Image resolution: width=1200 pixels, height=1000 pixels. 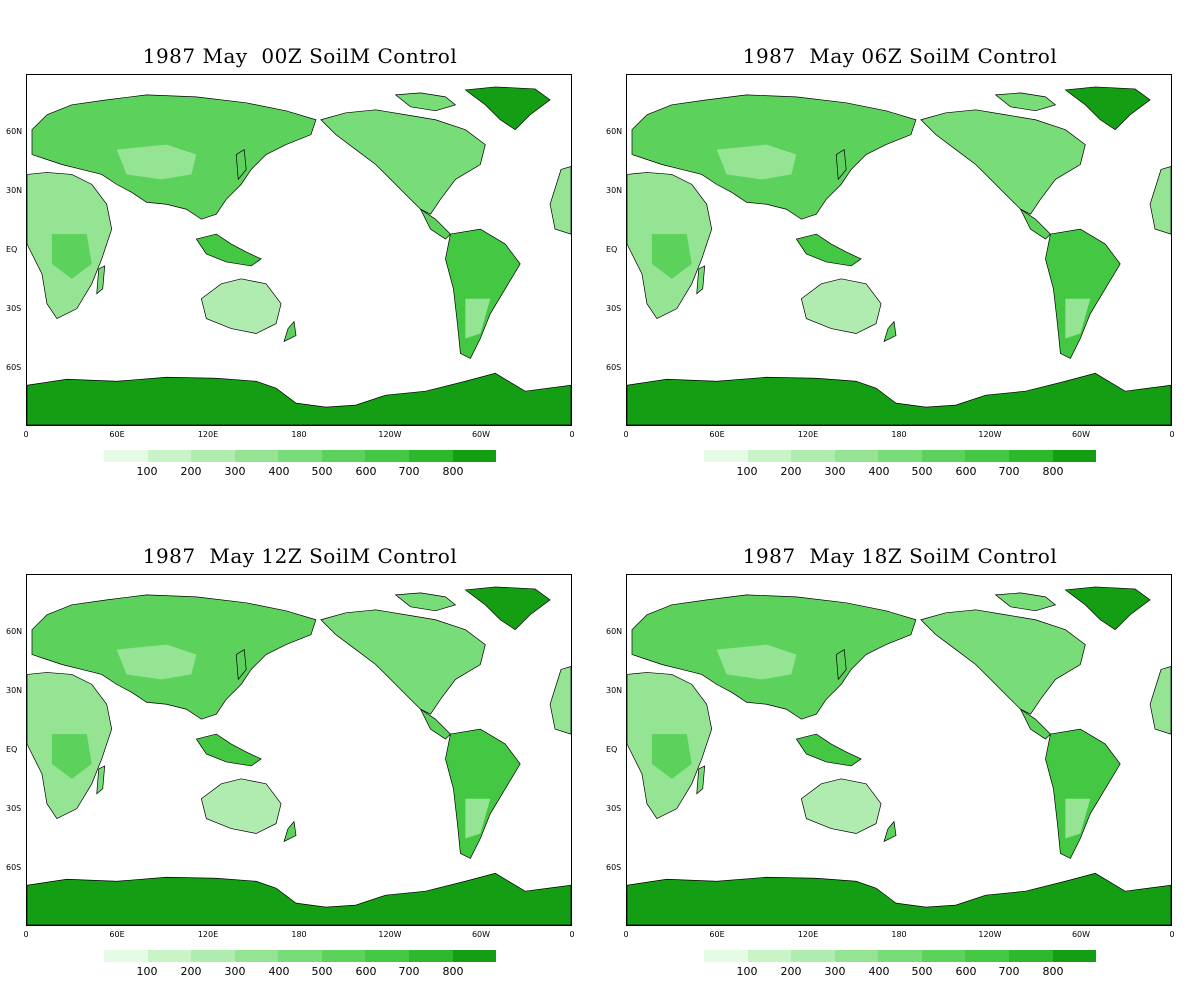 I want to click on colorbar-tick-label: 800, so click(x=1053, y=471).